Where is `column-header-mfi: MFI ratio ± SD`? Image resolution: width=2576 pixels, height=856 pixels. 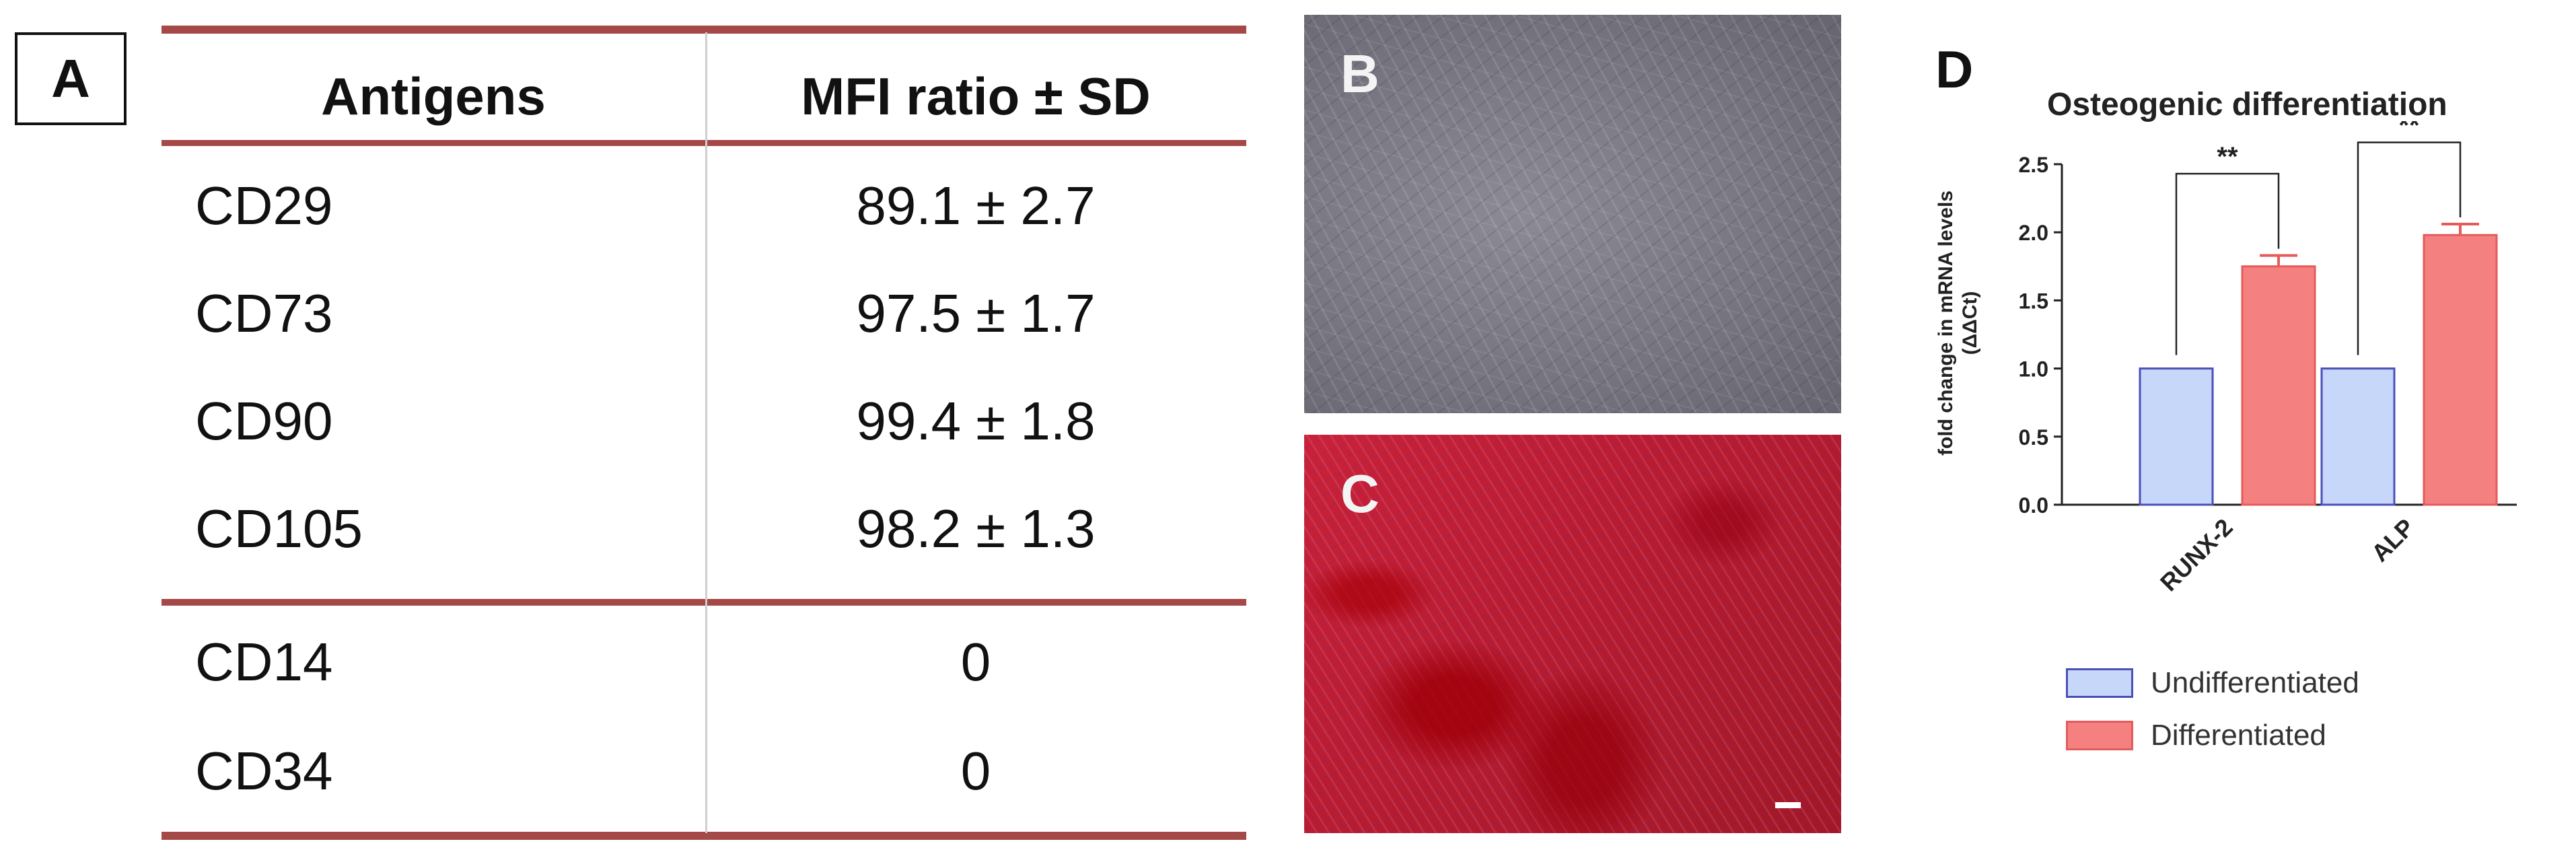
column-header-mfi: MFI ratio ± SD is located at coordinates (976, 96).